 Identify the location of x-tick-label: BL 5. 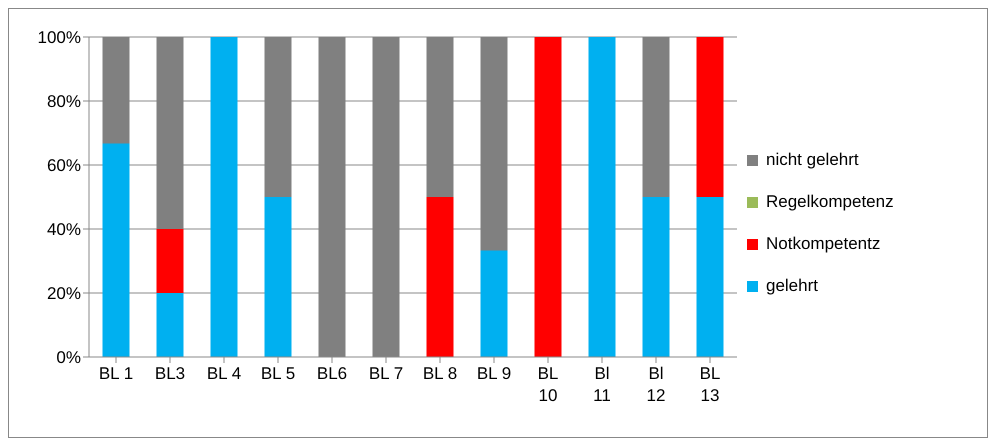
(278, 373).